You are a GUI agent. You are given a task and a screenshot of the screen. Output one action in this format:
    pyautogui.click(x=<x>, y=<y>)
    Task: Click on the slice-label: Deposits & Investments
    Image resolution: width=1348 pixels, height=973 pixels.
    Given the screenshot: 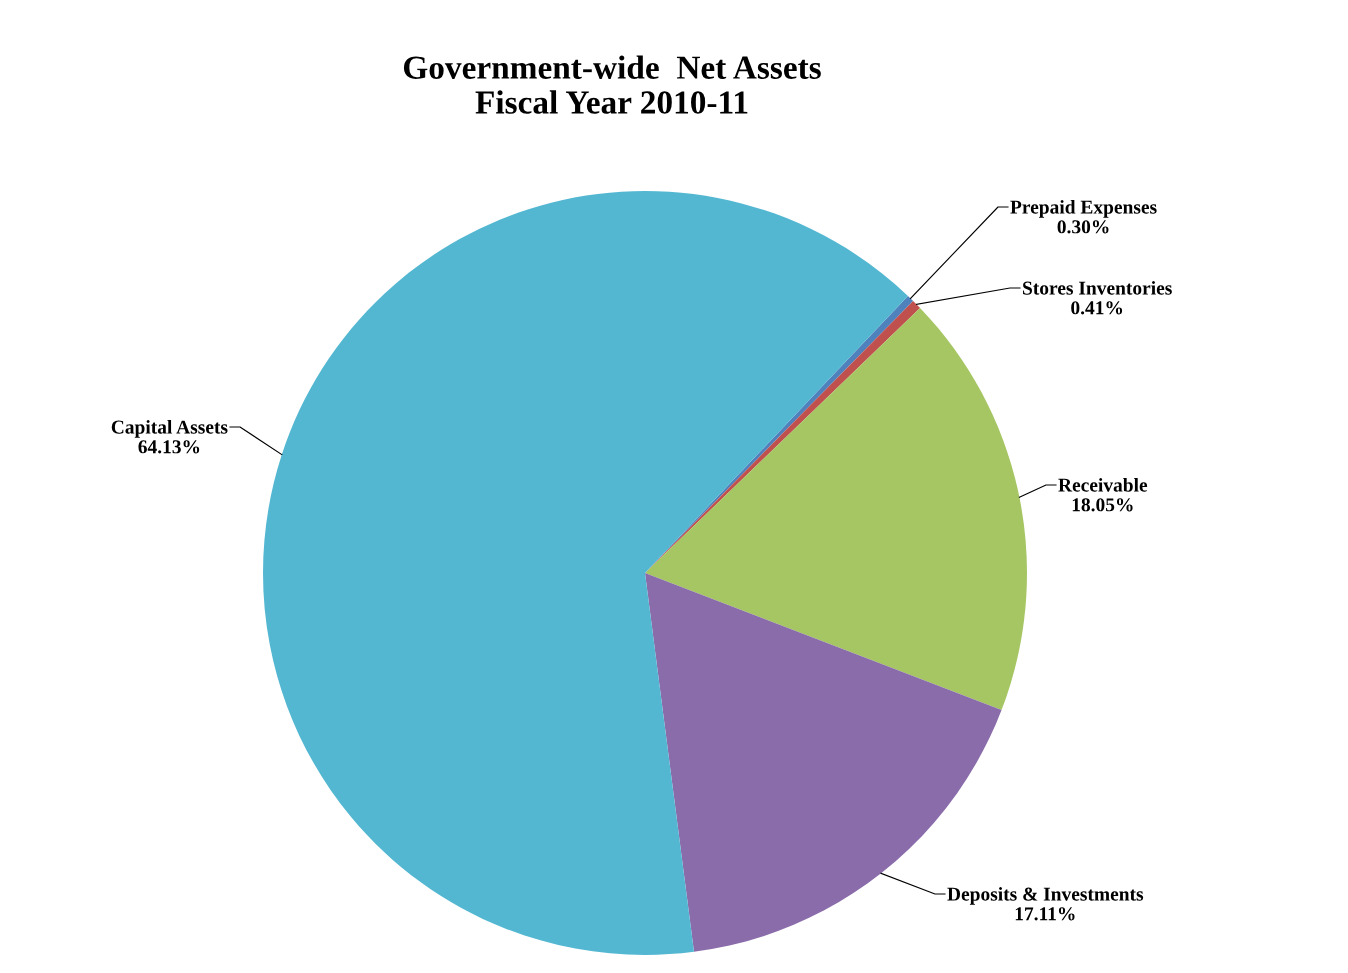 What is the action you would take?
    pyautogui.click(x=1045, y=896)
    